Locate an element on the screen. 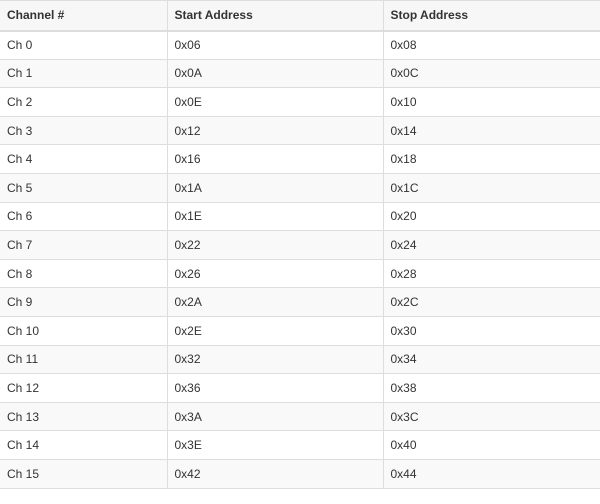 This screenshot has height=504, width=600. table-row: Ch 8 0x26 0x28 is located at coordinates (300, 273).